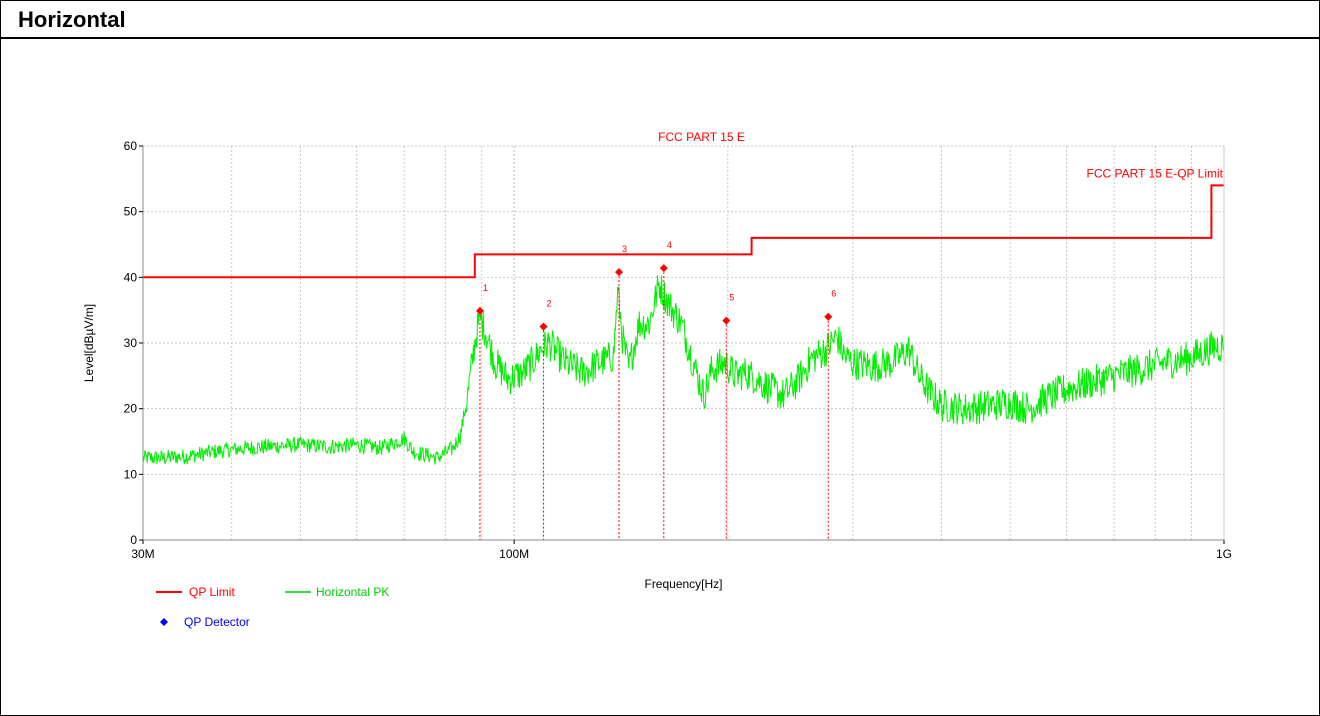 The height and width of the screenshot is (716, 1320). I want to click on legend-qp-detector-swatch, so click(164, 622).